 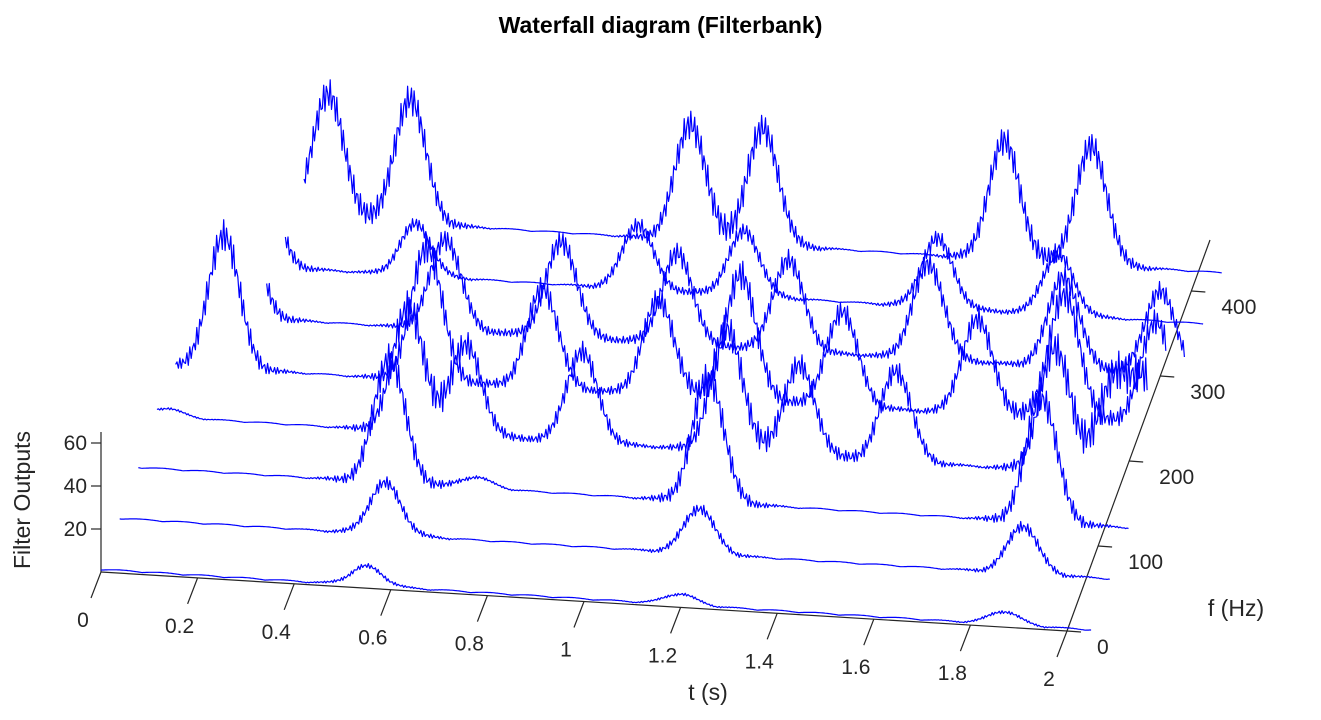 What do you see at coordinates (660, 25) in the screenshot?
I see `chart-title: Waterfall diagram (Filterbank)` at bounding box center [660, 25].